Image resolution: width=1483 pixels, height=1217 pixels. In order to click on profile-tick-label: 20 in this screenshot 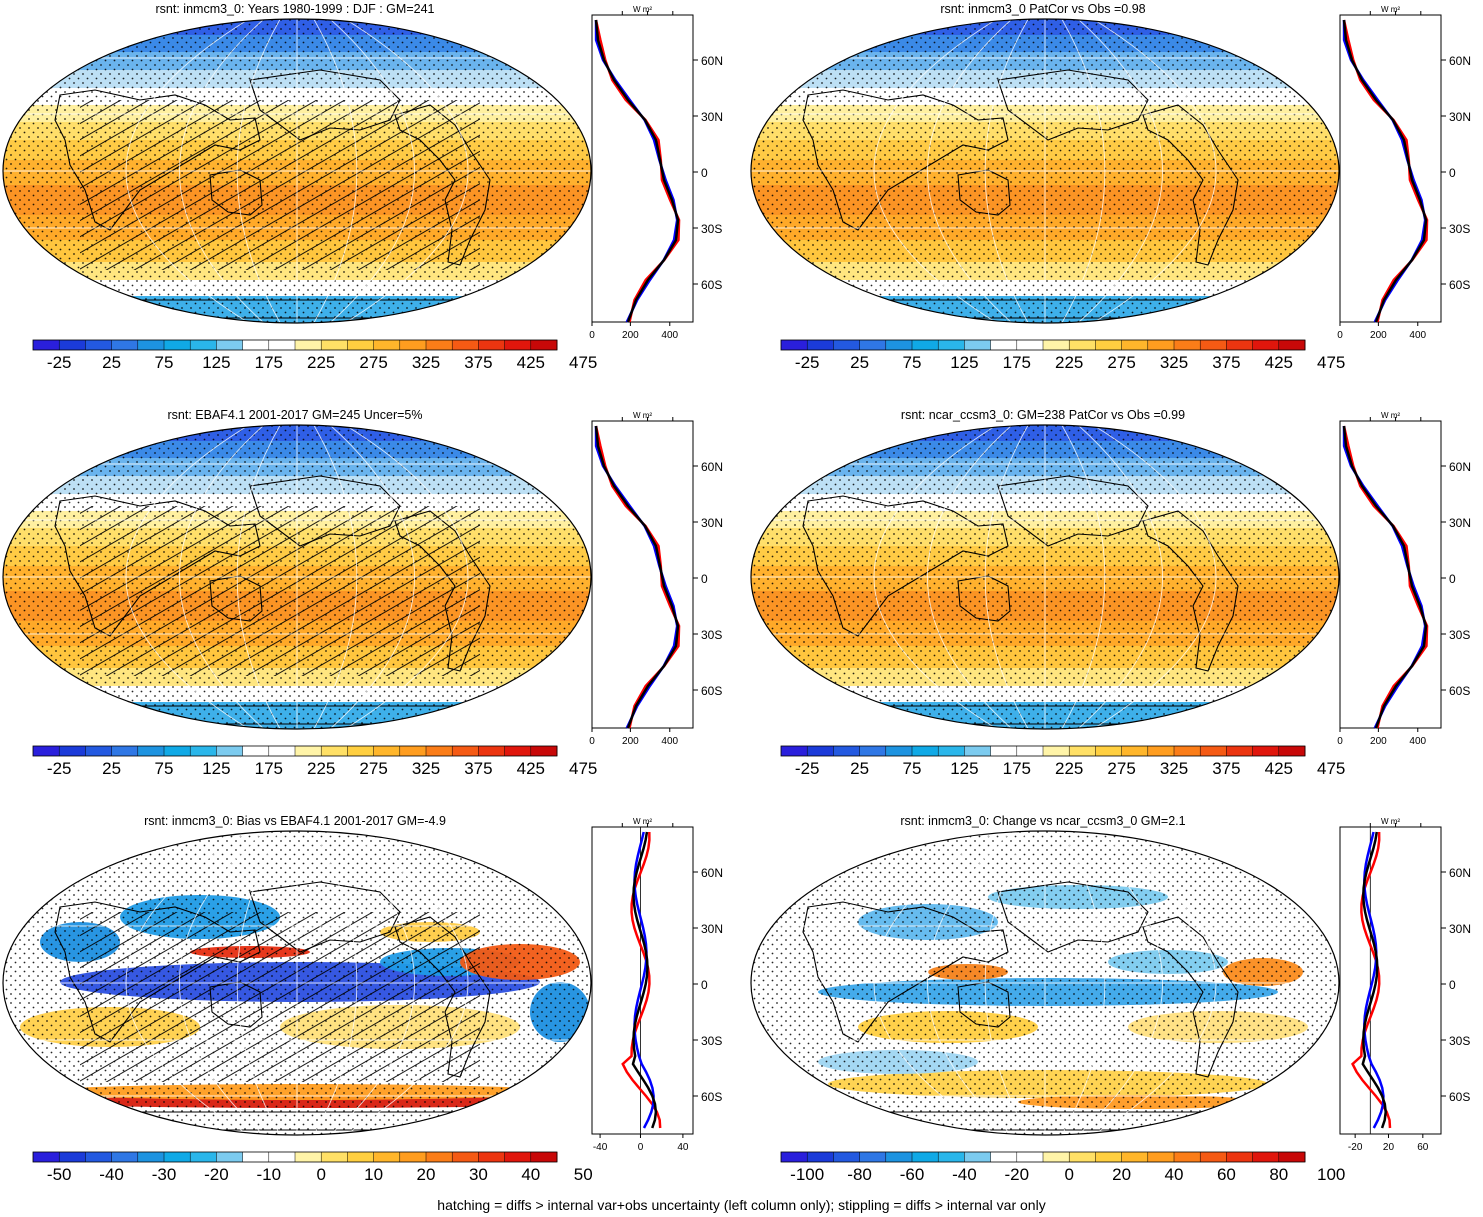, I will do `click(1389, 1147)`.